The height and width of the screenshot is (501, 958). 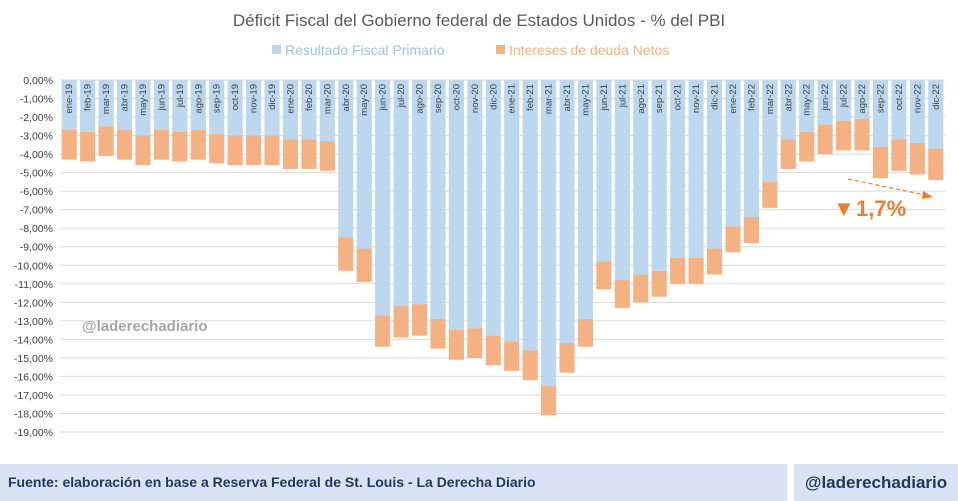 I want to click on x-tick-label: sep-22, so click(x=880, y=98).